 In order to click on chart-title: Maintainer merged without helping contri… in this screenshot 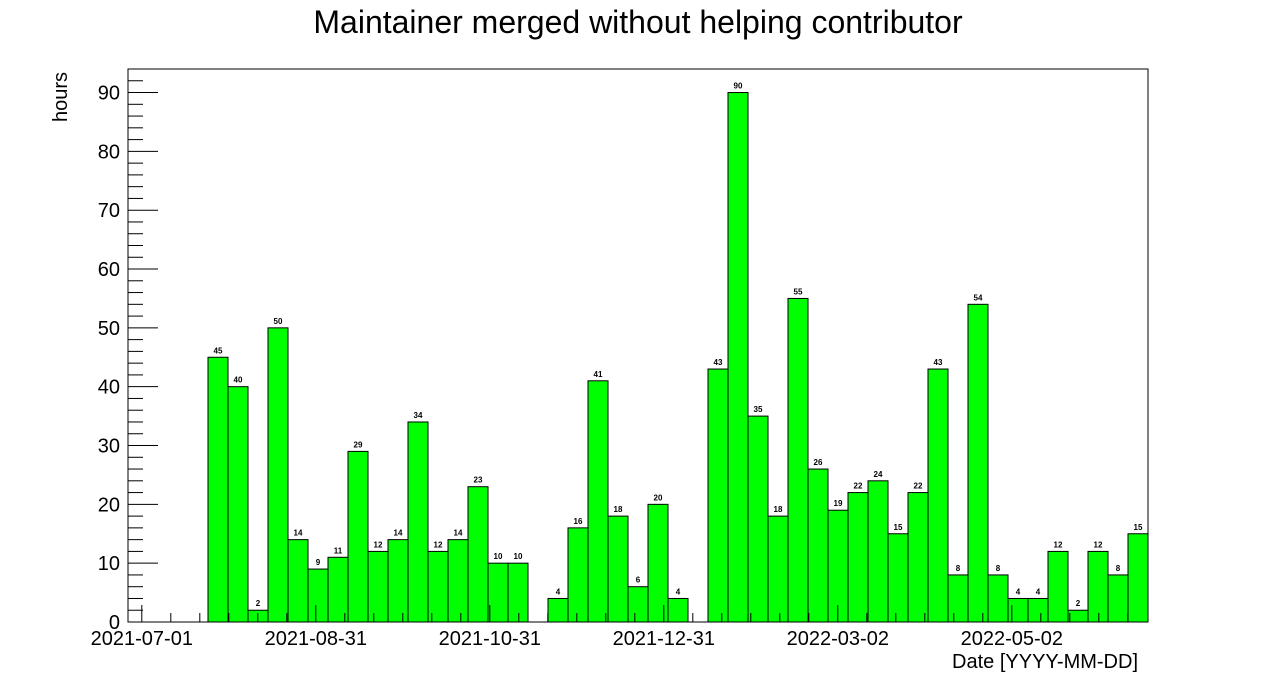, I will do `click(638, 22)`.